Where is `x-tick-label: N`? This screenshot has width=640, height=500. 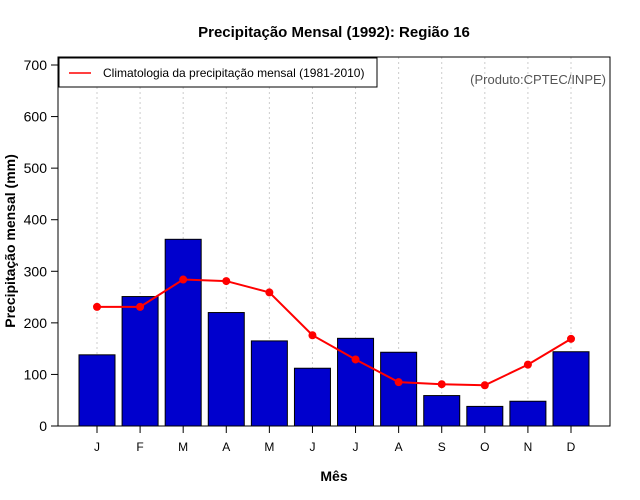
x-tick-label: N is located at coordinates (528, 447).